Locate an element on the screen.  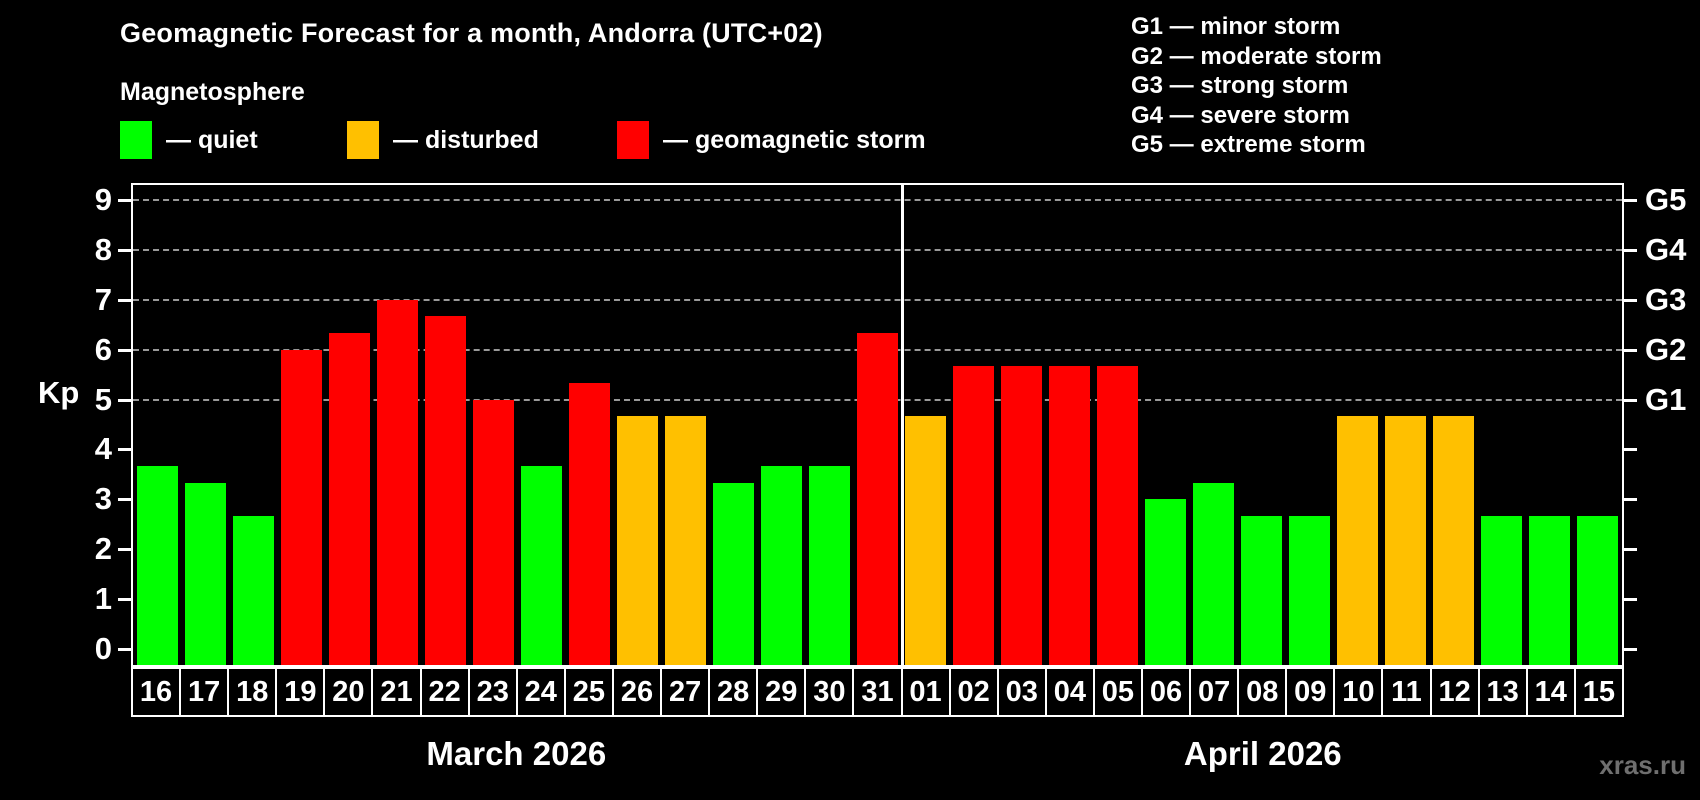
month-label-1: March 2026 is located at coordinates (516, 753).